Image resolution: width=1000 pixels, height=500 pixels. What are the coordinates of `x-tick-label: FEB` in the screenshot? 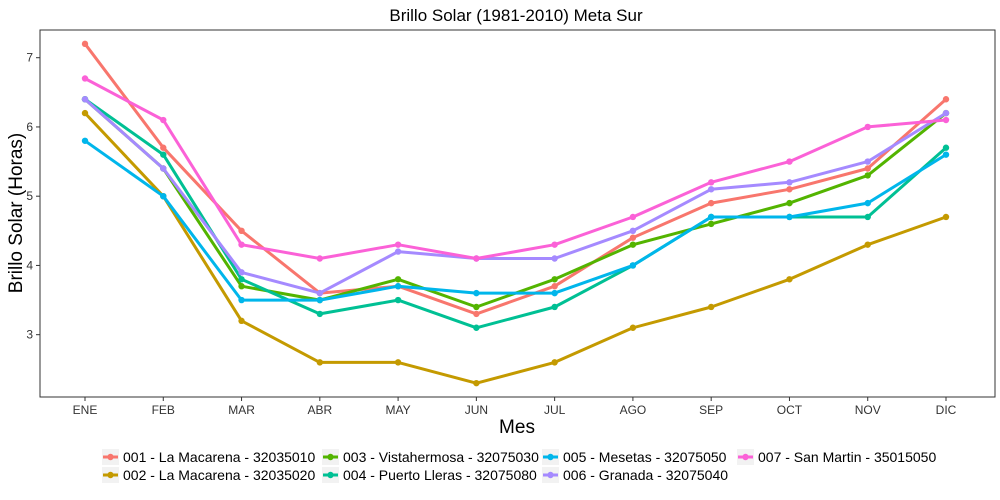 It's located at (163, 410).